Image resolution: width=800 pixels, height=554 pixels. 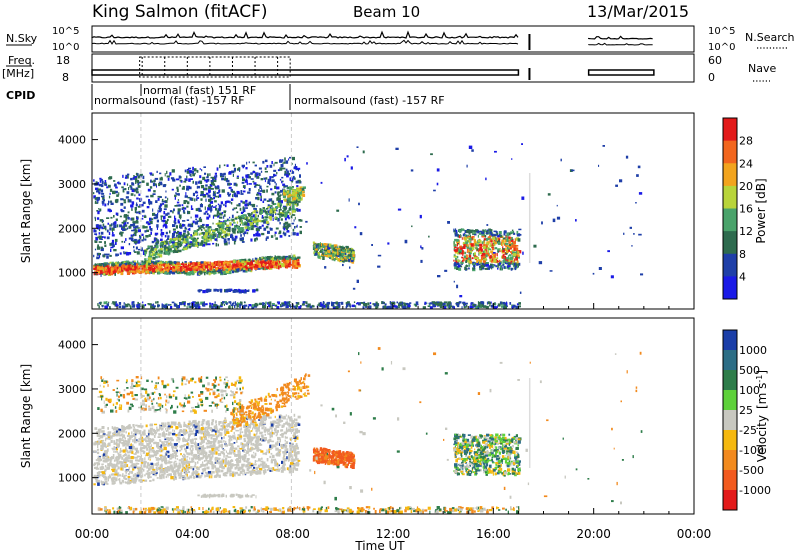 I want to click on nsky-line, so click(x=305, y=34).